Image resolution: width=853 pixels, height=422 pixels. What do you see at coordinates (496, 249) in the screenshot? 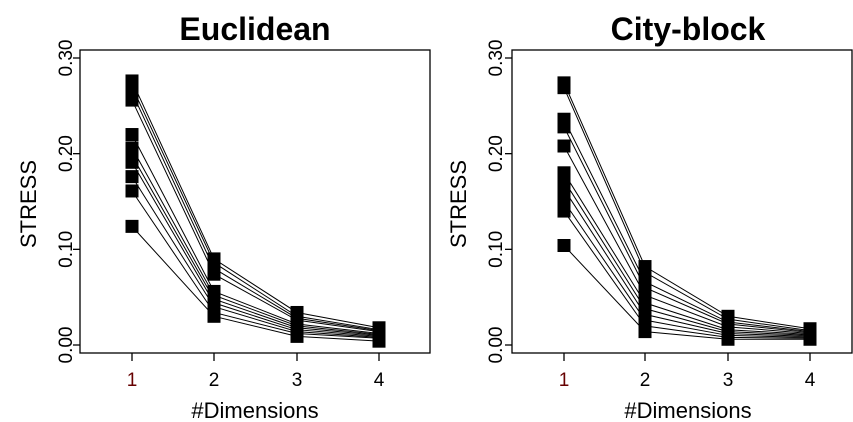
I see `city-block-y-tick-label: 0.10` at bounding box center [496, 249].